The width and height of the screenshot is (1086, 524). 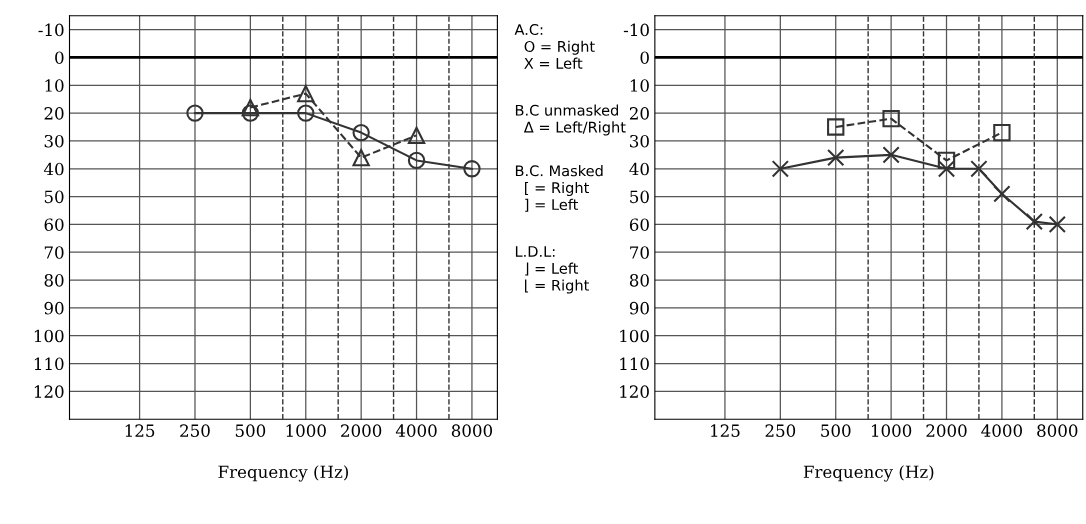 I want to click on text: L.D.L: ⌋ = Left ⌊ = Right, so click(x=552, y=270).